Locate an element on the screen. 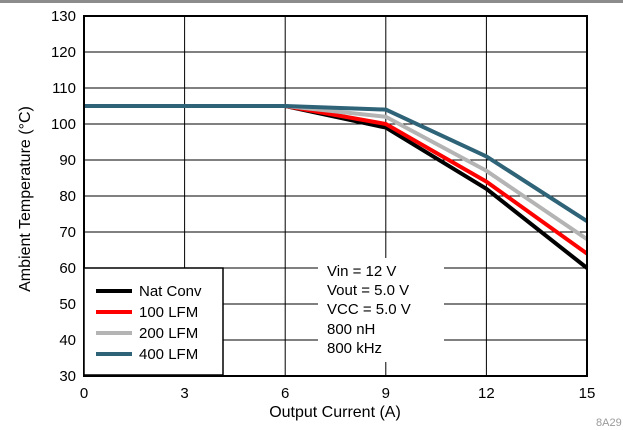 The image size is (623, 430). y-tick-label: 130 is located at coordinates (63, 16).